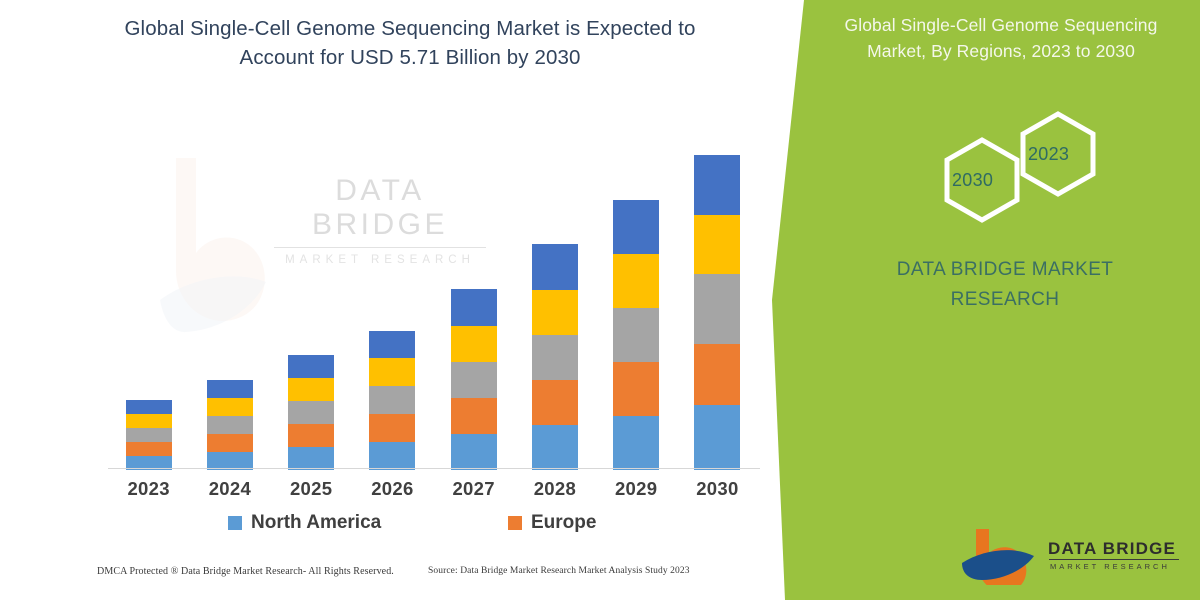 Image resolution: width=1200 pixels, height=600 pixels. I want to click on bar-2024, so click(229, 425).